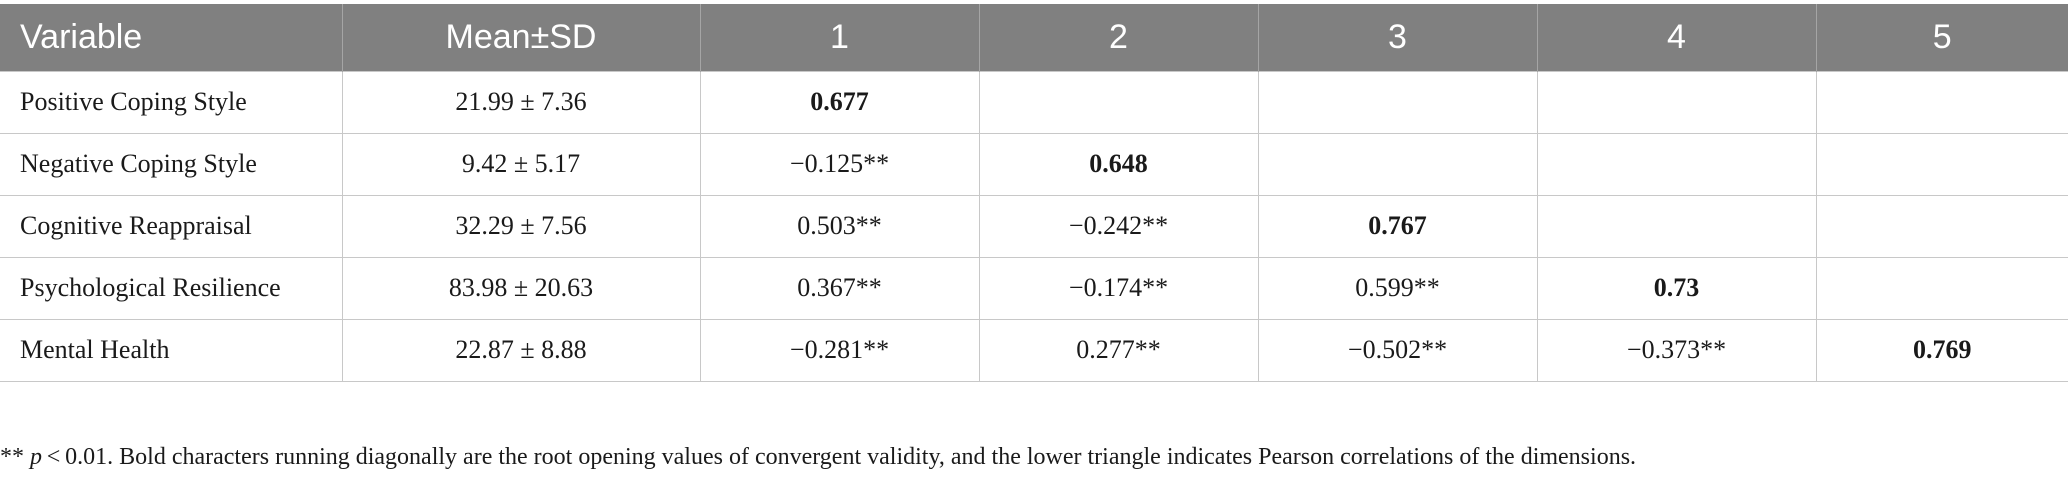 The height and width of the screenshot is (487, 2068). Describe the element at coordinates (171, 288) in the screenshot. I see `variable-name: Psychological Resilience` at that location.